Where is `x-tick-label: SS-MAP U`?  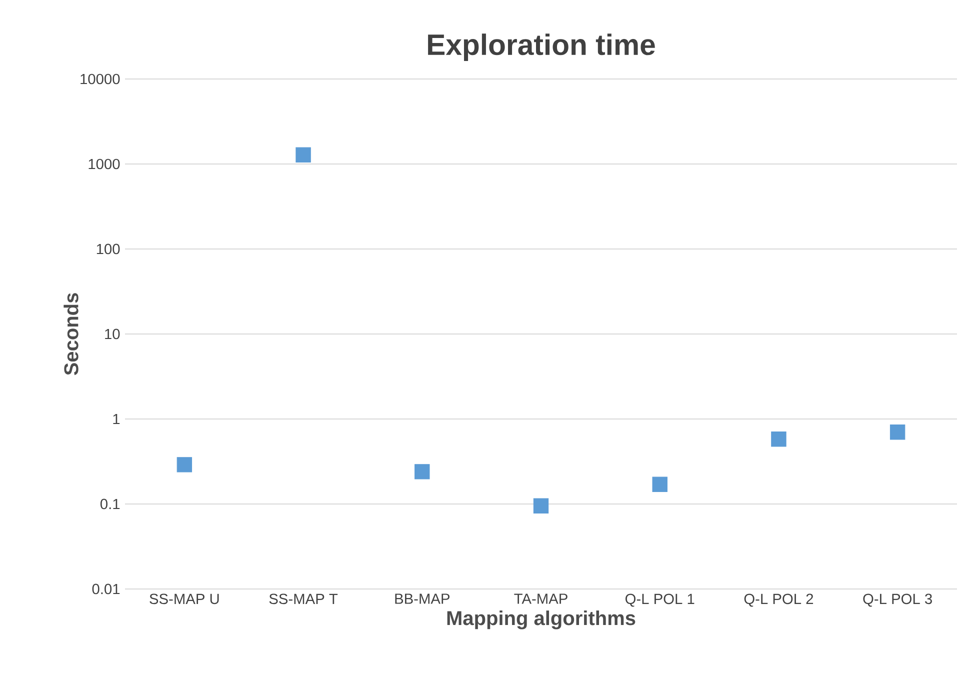 x-tick-label: SS-MAP U is located at coordinates (184, 599).